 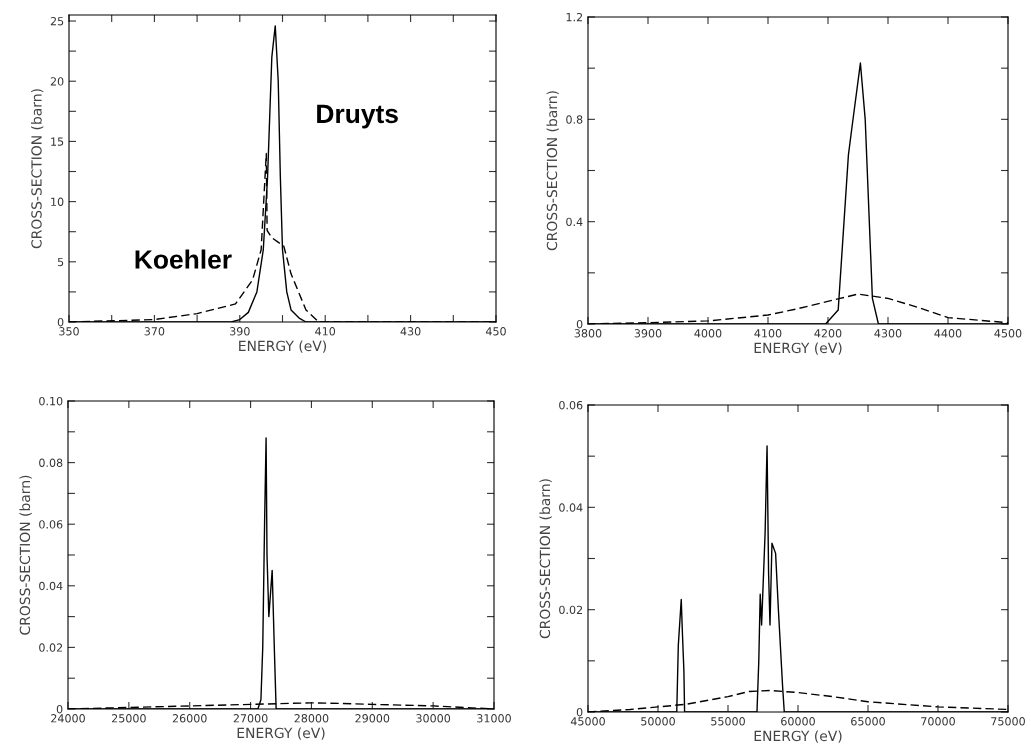 What do you see at coordinates (154, 331) in the screenshot?
I see `x-tick-label: 370` at bounding box center [154, 331].